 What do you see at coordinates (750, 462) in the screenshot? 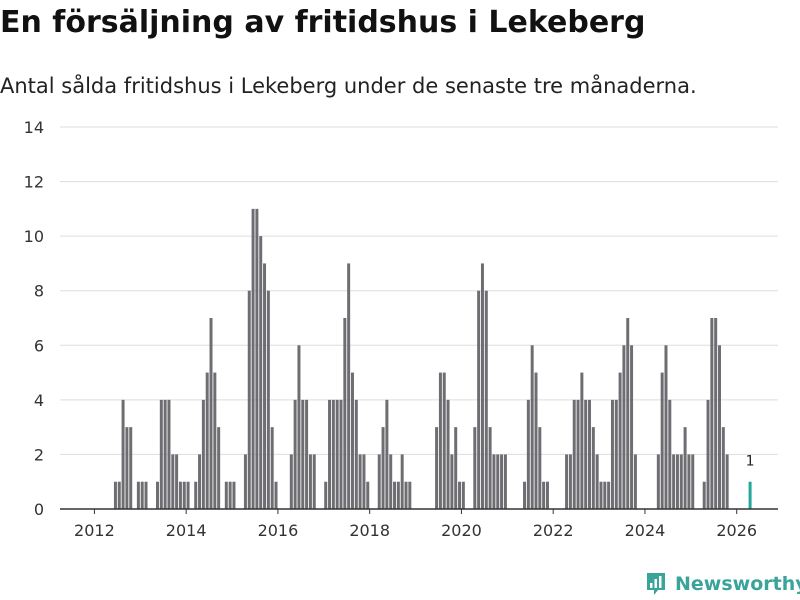
I see `latest-value-label: 1` at bounding box center [750, 462].